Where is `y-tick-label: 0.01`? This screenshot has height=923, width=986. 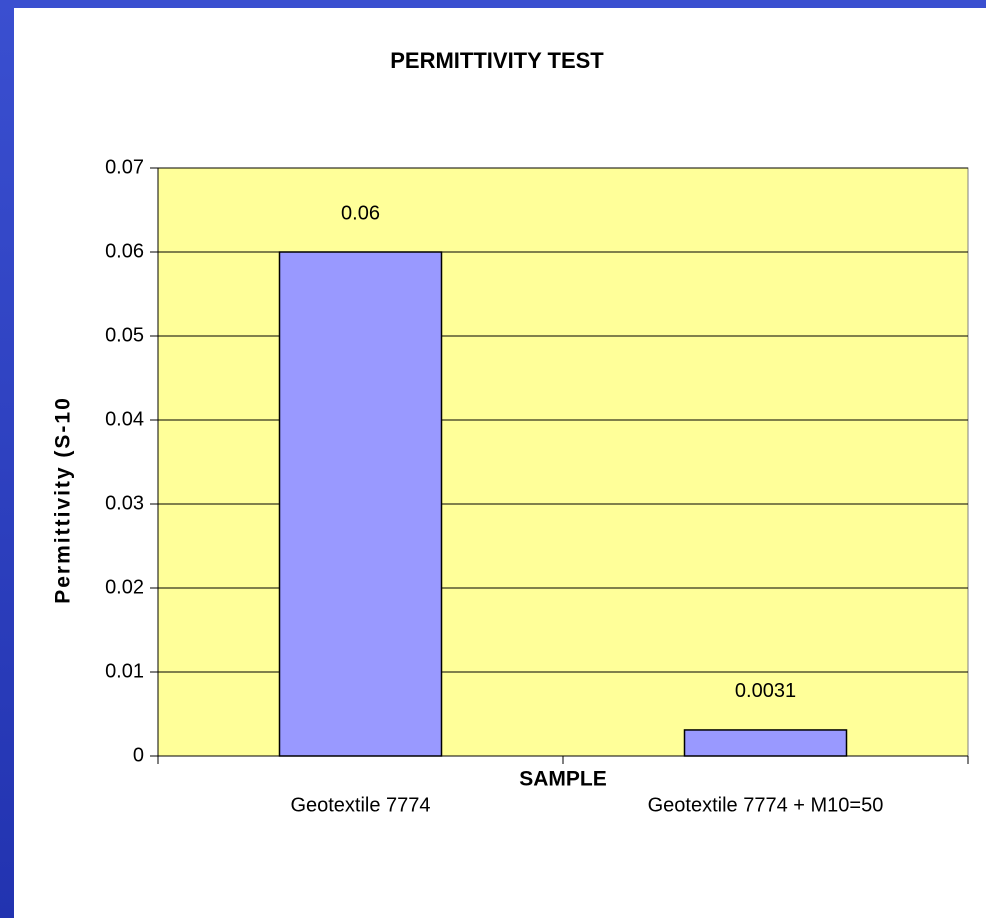 y-tick-label: 0.01 is located at coordinates (124, 671).